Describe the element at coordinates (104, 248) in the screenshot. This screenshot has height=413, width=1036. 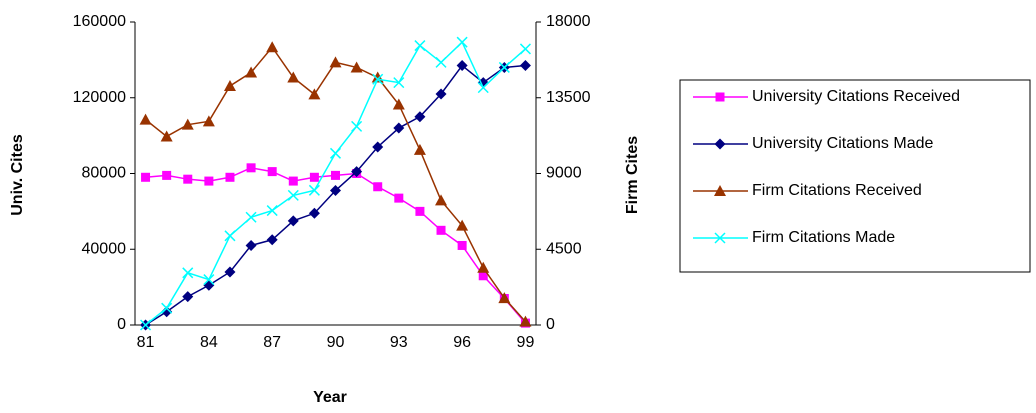
I see `y-tick-label: 40000` at that location.